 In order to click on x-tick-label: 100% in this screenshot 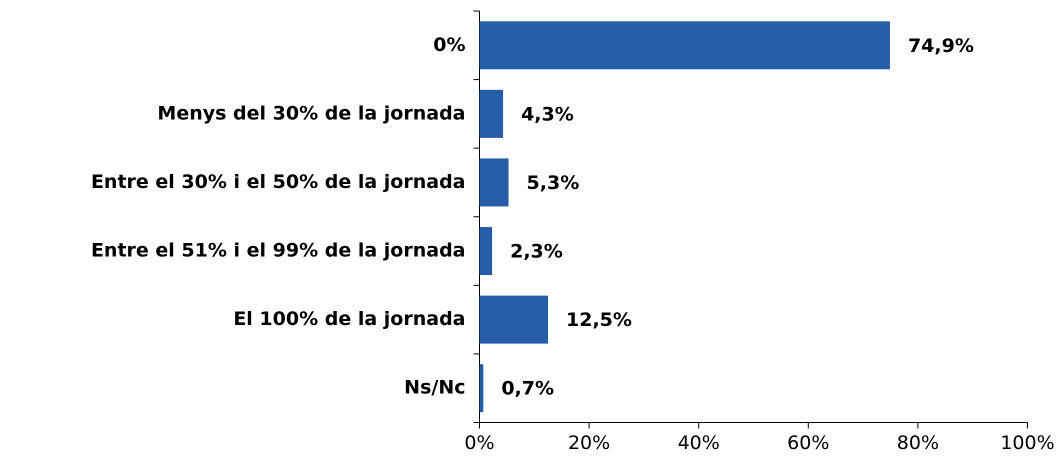, I will do `click(1027, 443)`.